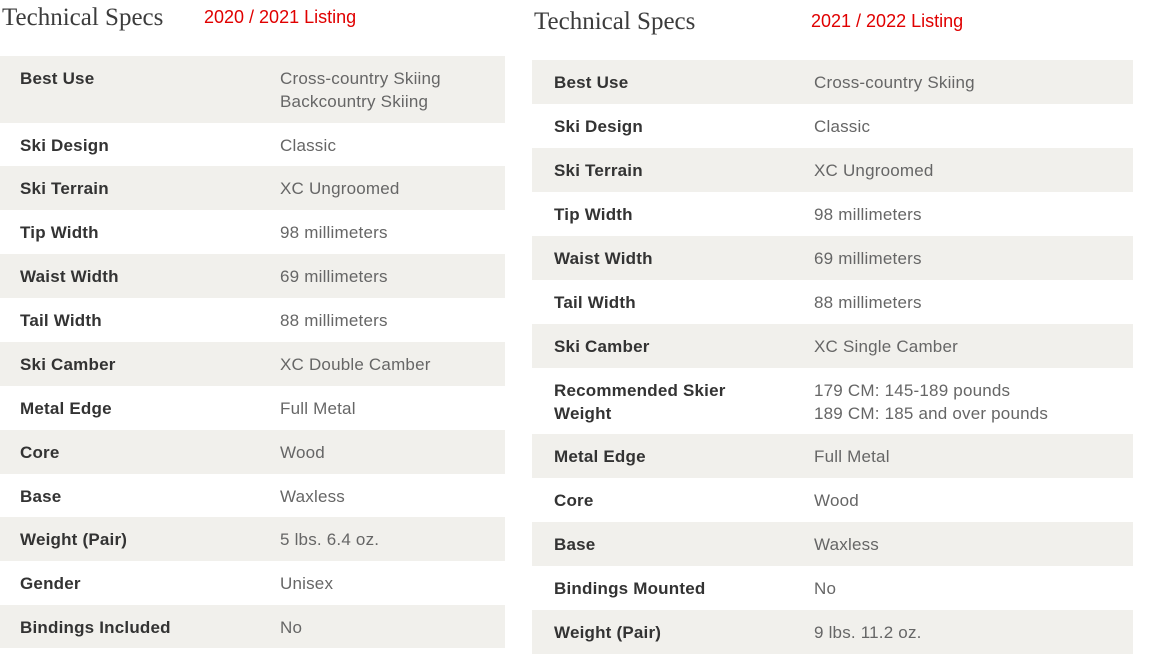 The image size is (1173, 660). Describe the element at coordinates (355, 364) in the screenshot. I see `spec-value: XC Double Camber` at that location.